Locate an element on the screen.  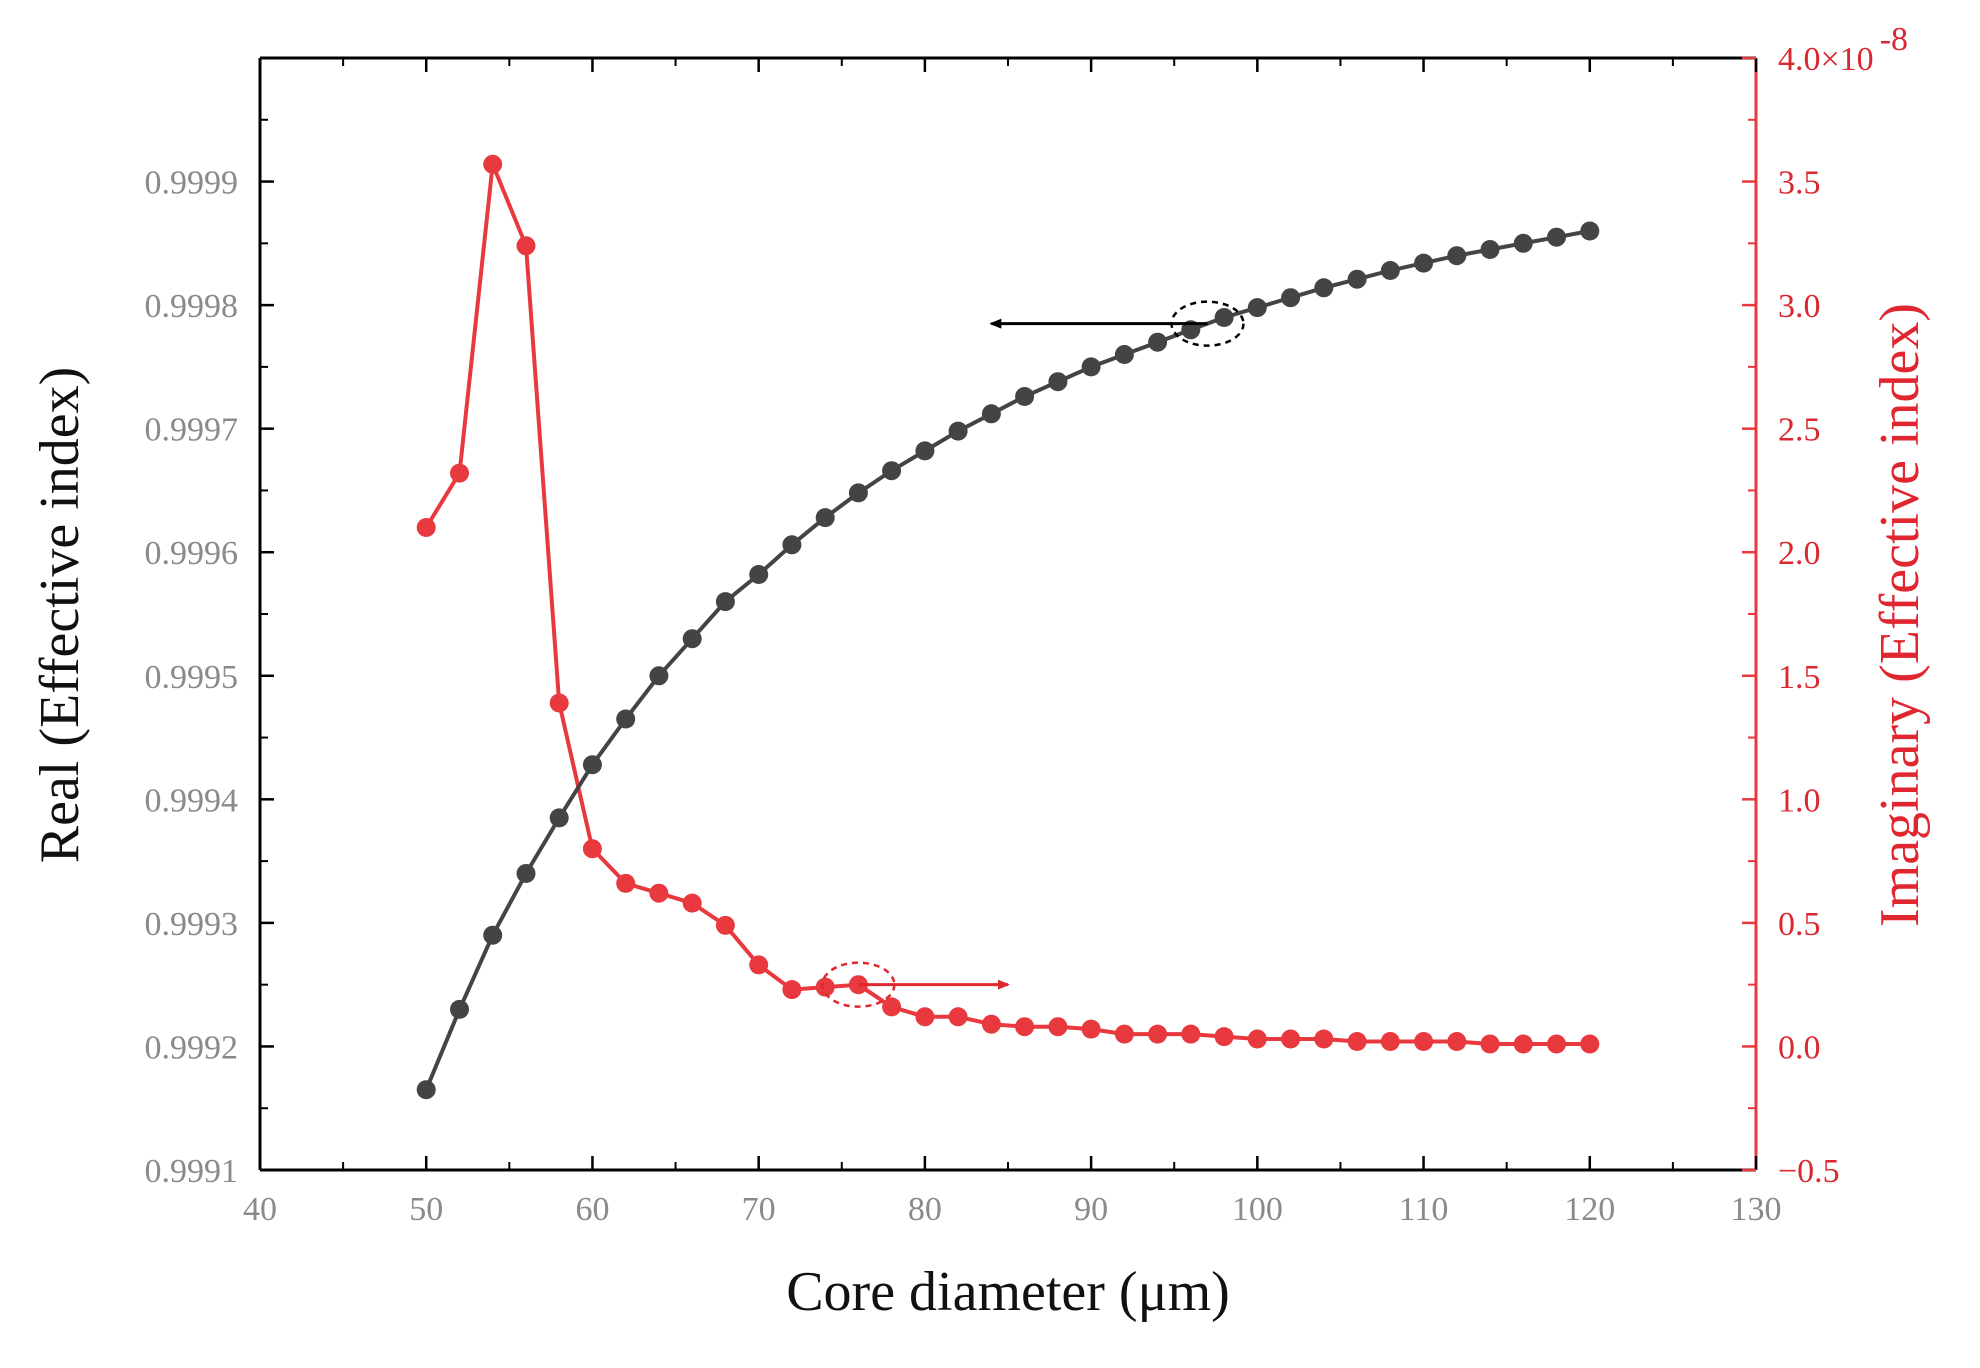
y-axis-right-title: Imaginary (Effective index) is located at coordinates (1900, 615).